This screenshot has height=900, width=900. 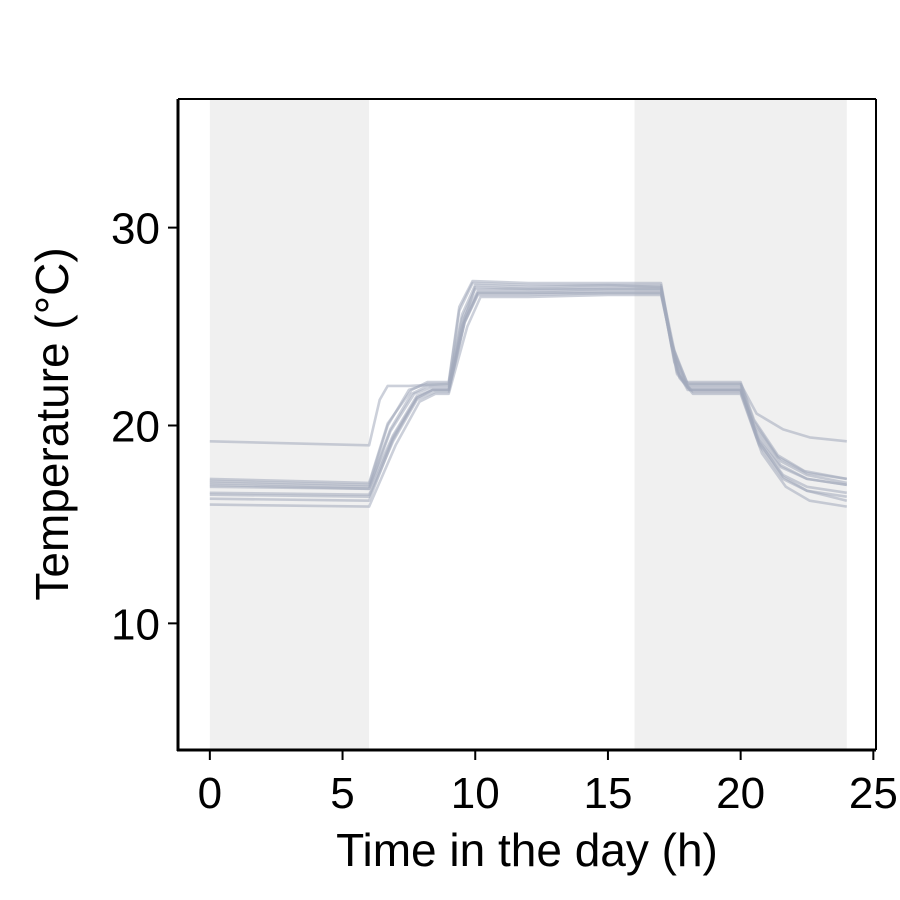 What do you see at coordinates (135, 426) in the screenshot?
I see `y-tick-label: 20` at bounding box center [135, 426].